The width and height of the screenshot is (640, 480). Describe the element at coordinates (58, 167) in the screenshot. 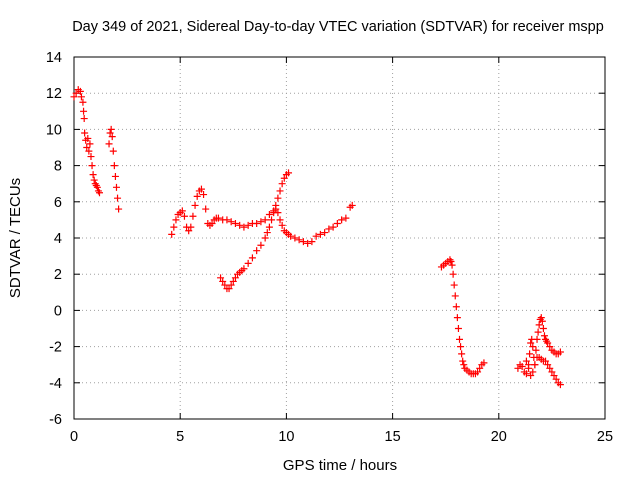

I see `y-tick-label: 8` at that location.